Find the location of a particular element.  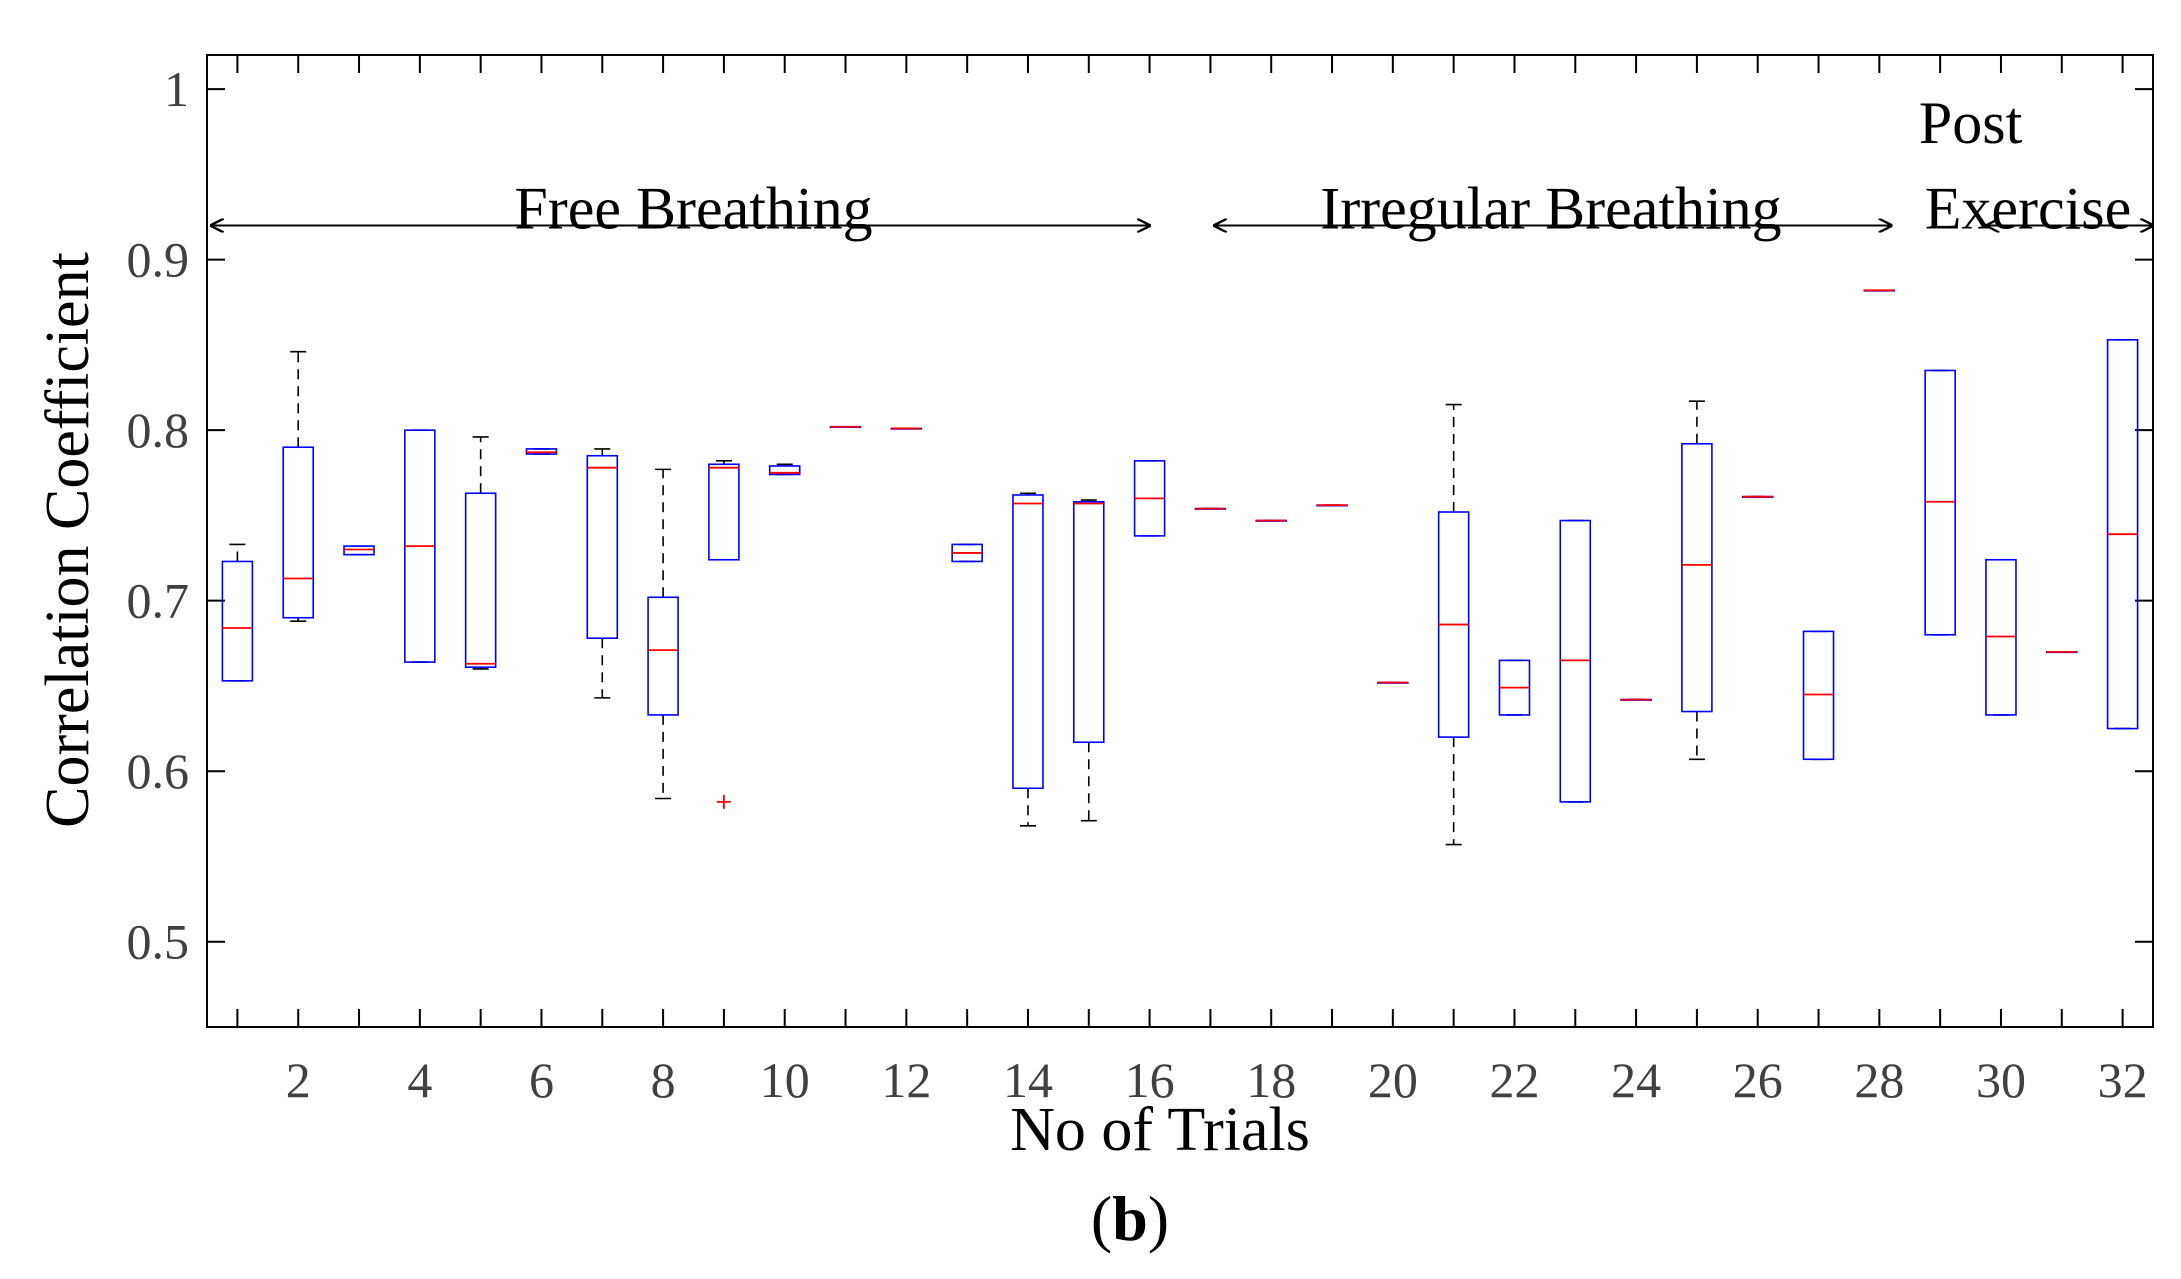

x-axis-title: No of Trials is located at coordinates (1160, 1130).